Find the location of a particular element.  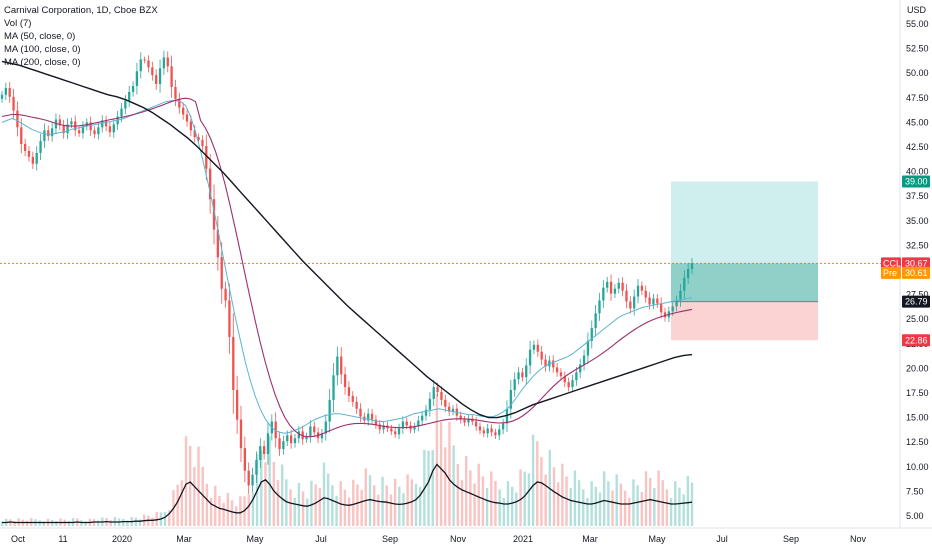

current-price-tag-label: CCL is located at coordinates (892, 263).